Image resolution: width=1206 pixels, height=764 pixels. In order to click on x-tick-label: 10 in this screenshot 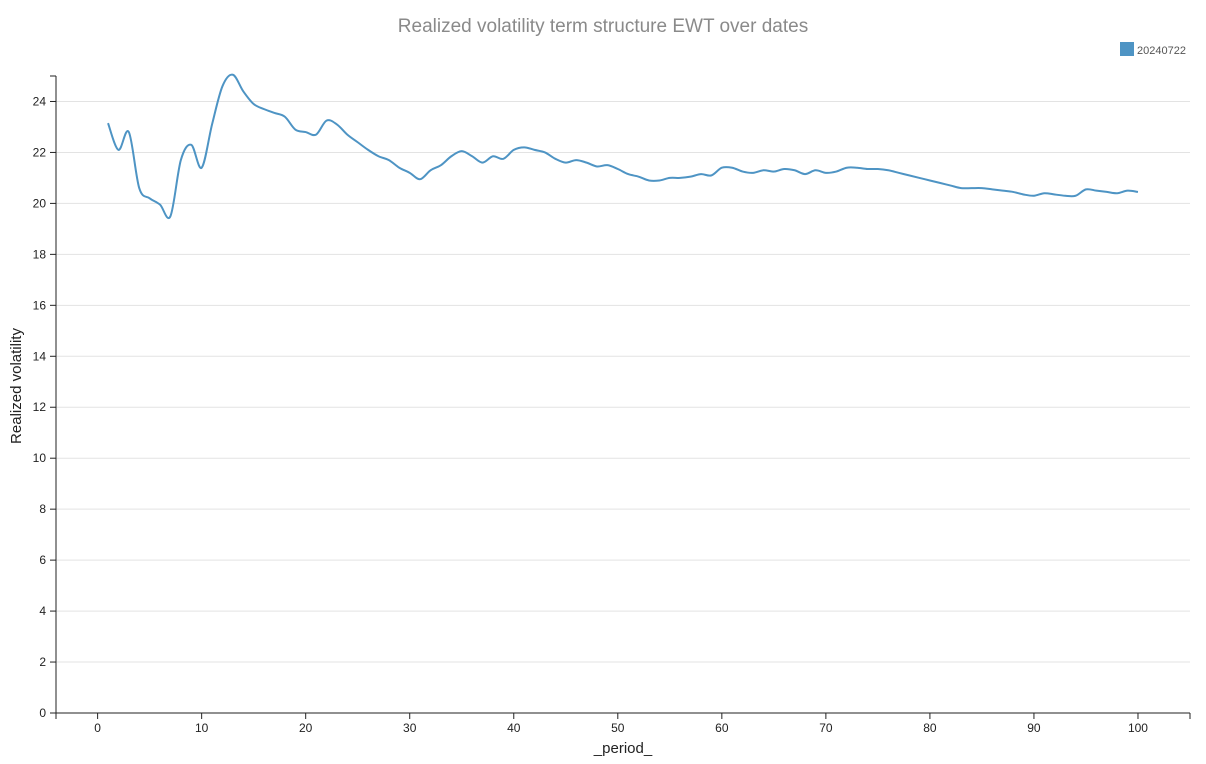, I will do `click(202, 728)`.